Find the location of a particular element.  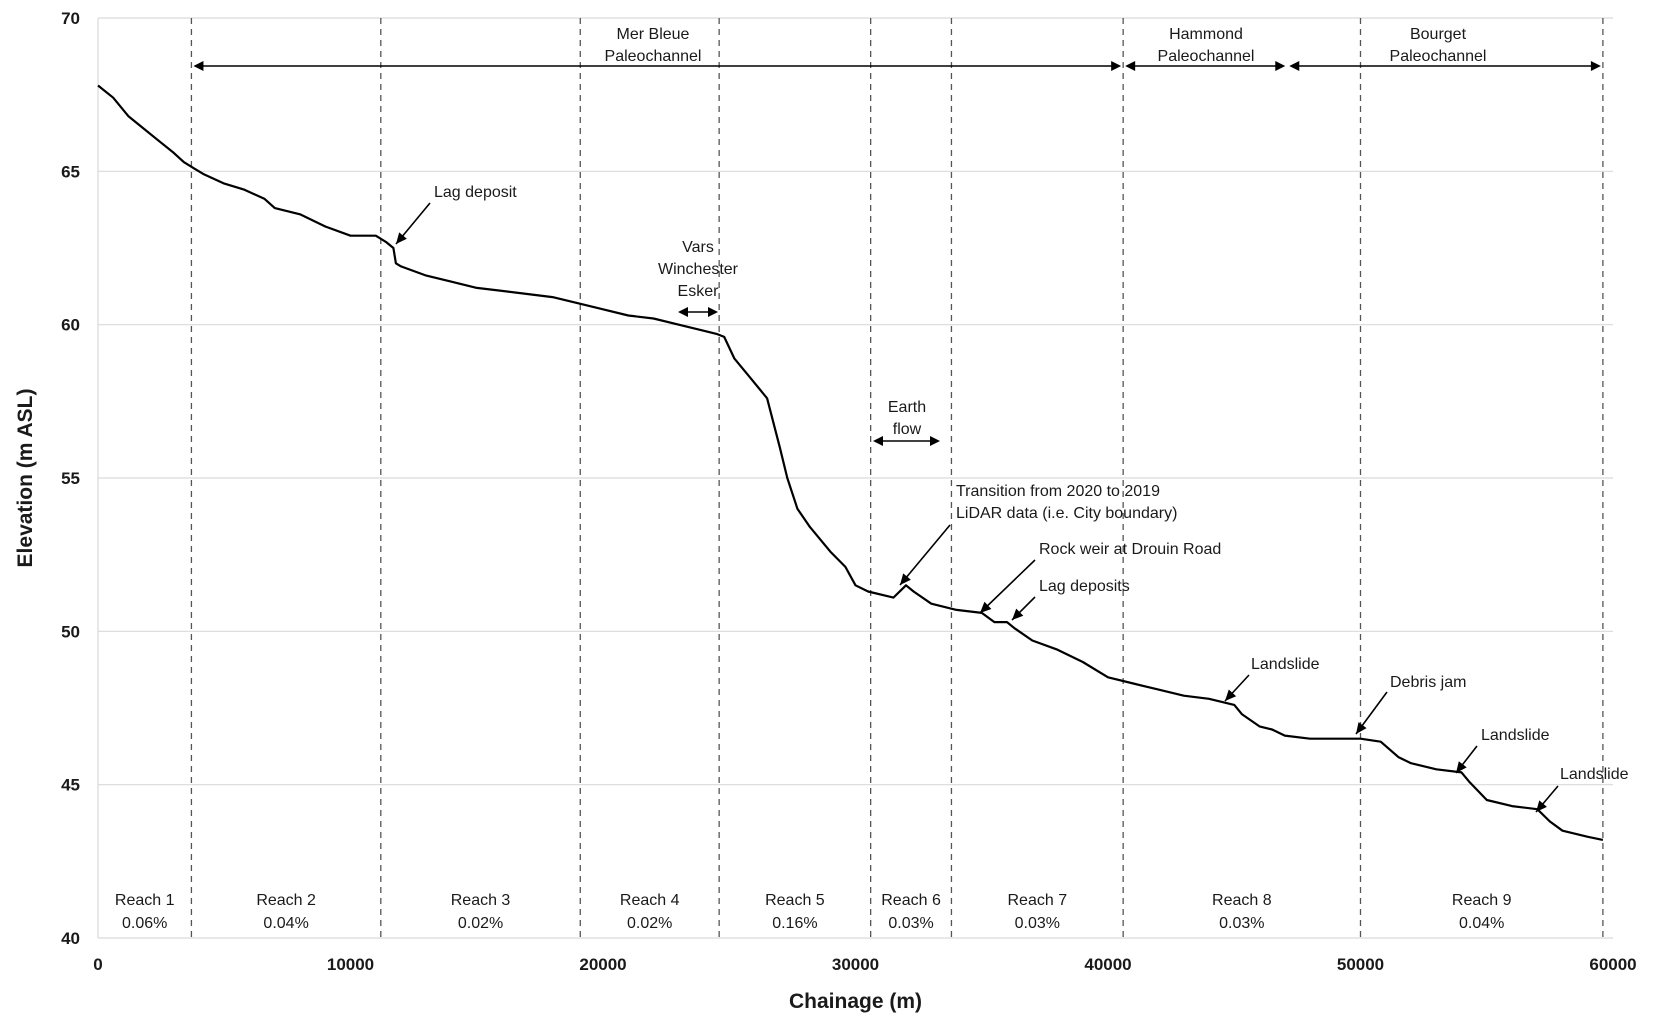

annotation-text: Winchester is located at coordinates (698, 269).